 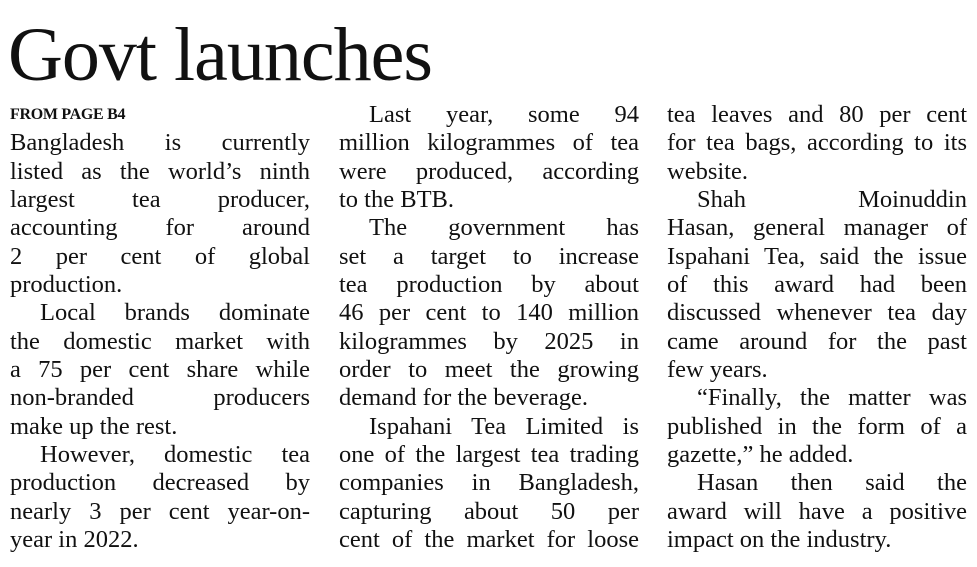 I want to click on text-line: accounting for around, so click(x=160, y=228).